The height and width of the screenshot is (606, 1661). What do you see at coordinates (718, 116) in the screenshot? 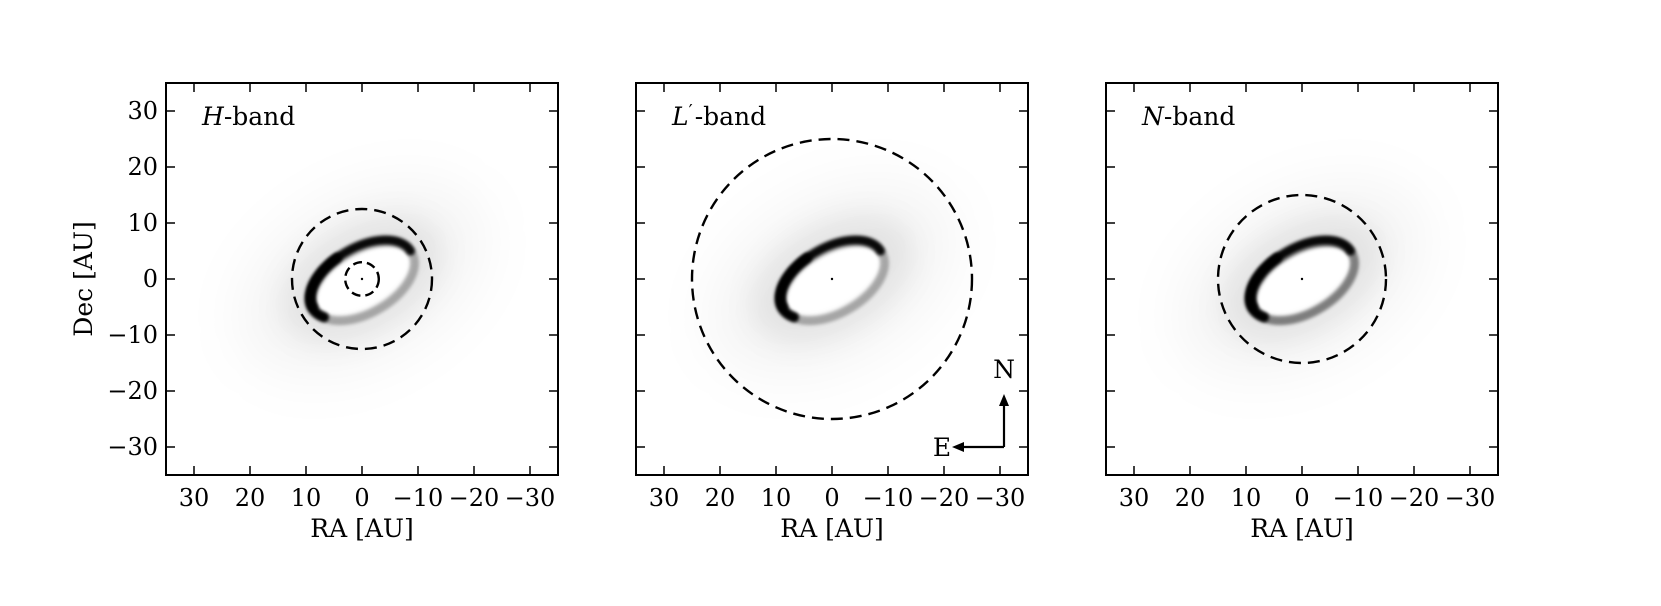
I see `band-label: L′-band` at bounding box center [718, 116].